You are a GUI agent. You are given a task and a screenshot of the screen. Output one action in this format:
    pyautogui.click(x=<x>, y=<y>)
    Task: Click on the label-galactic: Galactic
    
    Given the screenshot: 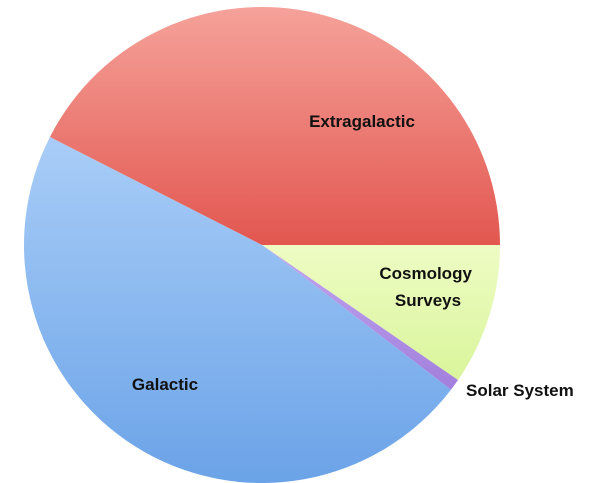 What is the action you would take?
    pyautogui.click(x=165, y=384)
    